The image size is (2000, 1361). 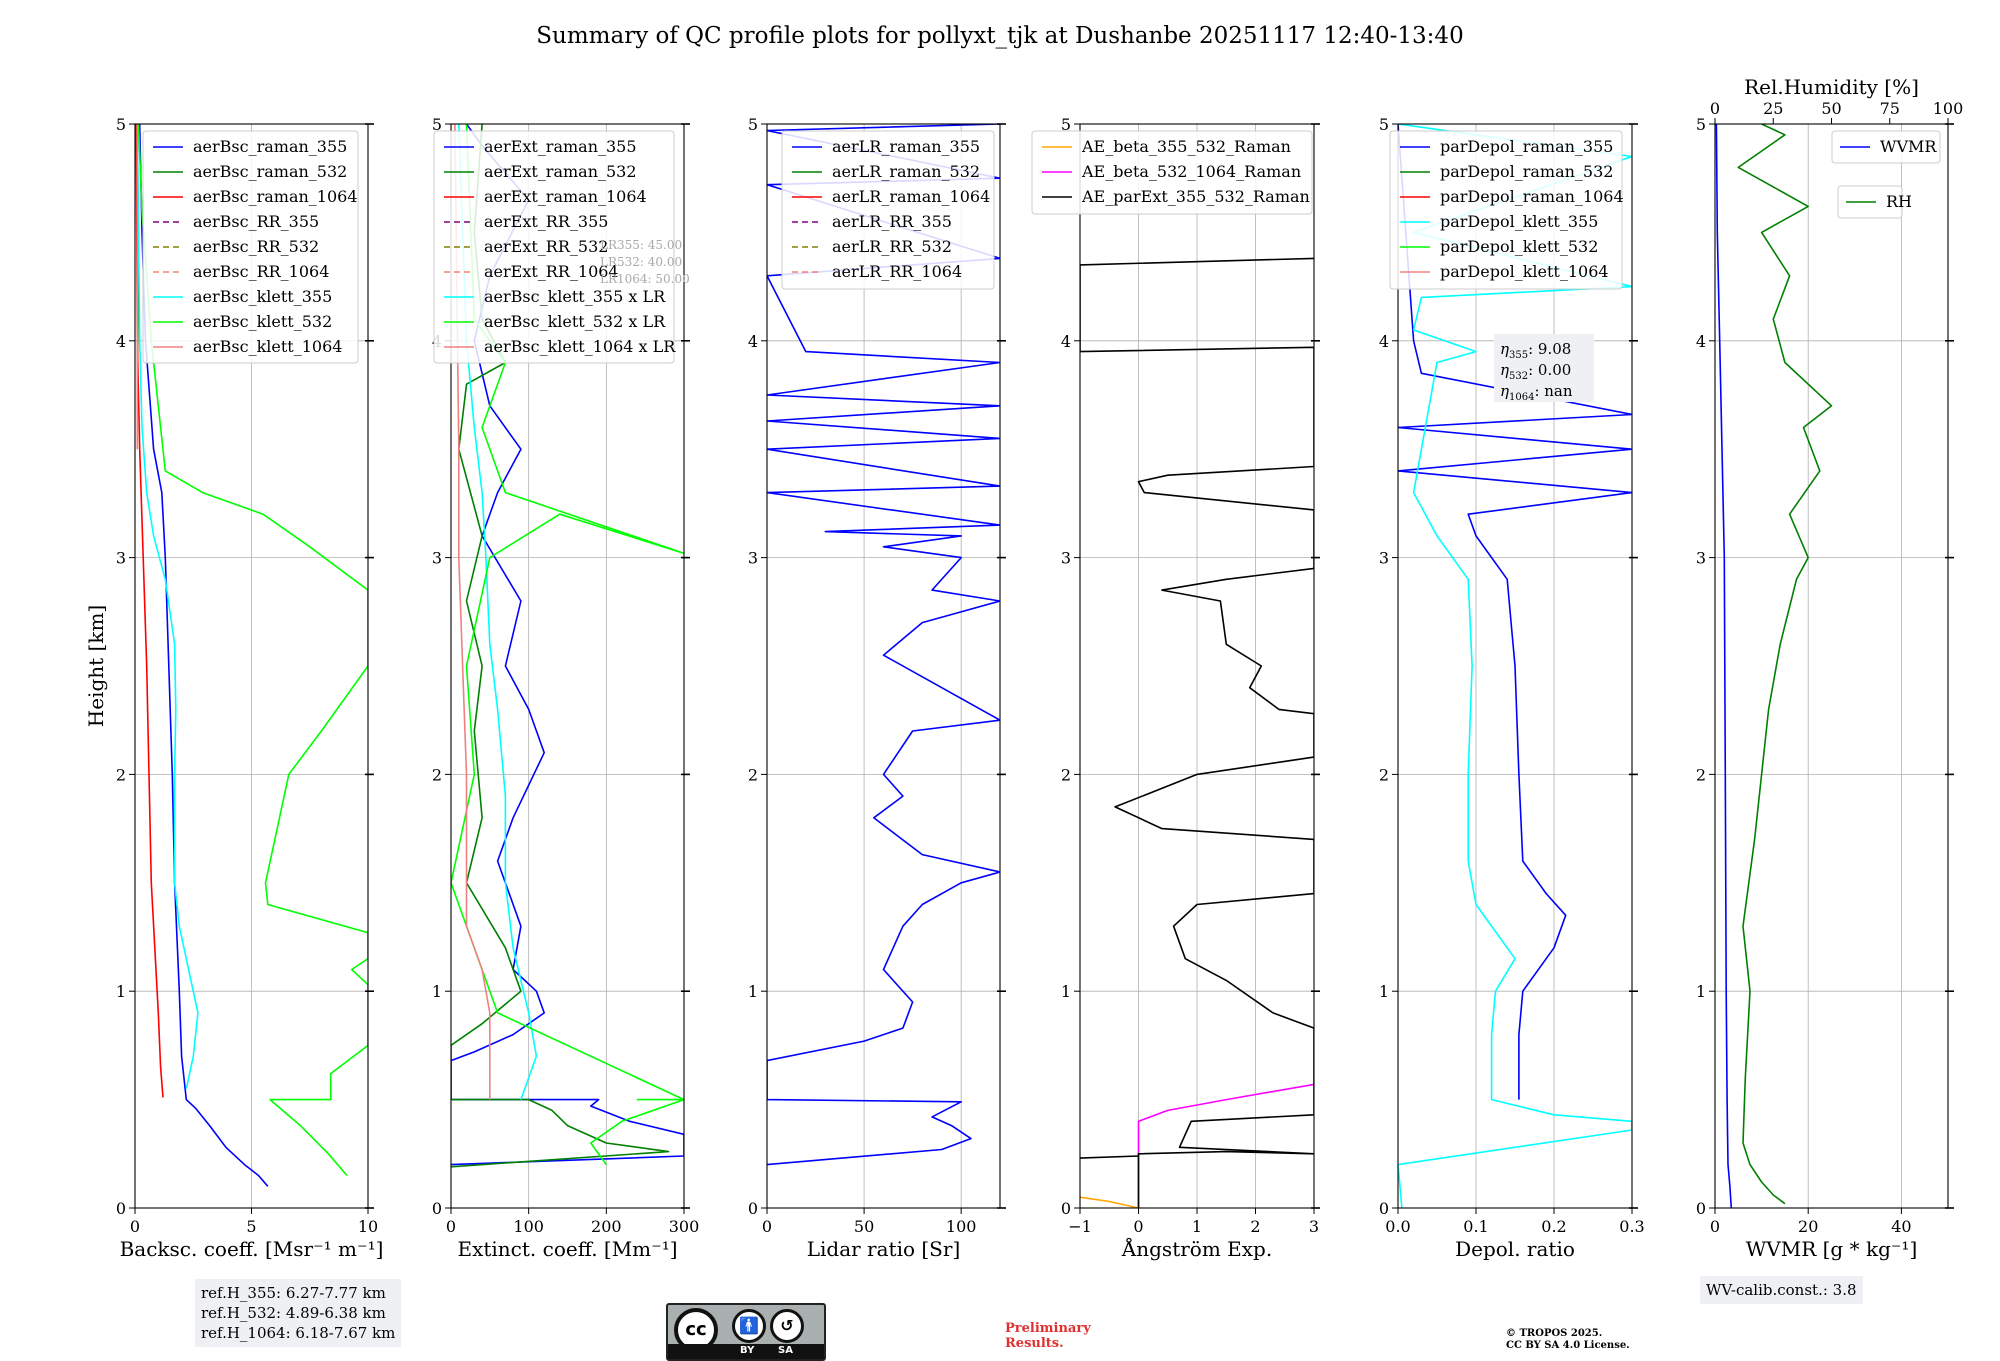 What do you see at coordinates (1195, 196) in the screenshot?
I see `legend-label: AE_parExt_355_532_Raman` at bounding box center [1195, 196].